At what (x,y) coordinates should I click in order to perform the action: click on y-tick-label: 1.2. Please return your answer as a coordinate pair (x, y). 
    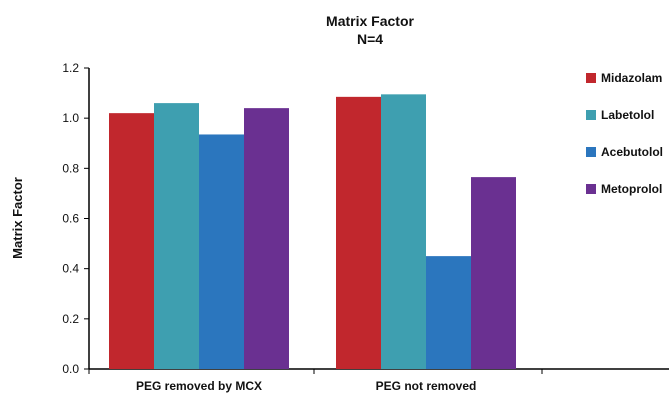
    Looking at the image, I should click on (70, 68).